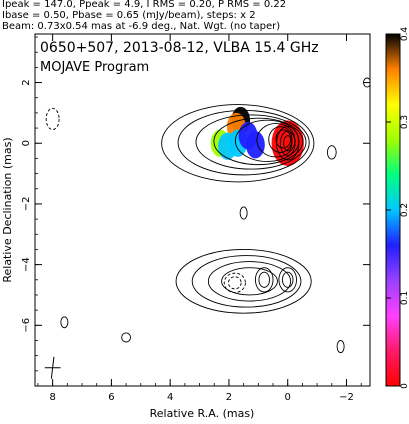 This screenshot has width=409, height=424. I want to click on y-tick-label: 2, so click(26, 82).